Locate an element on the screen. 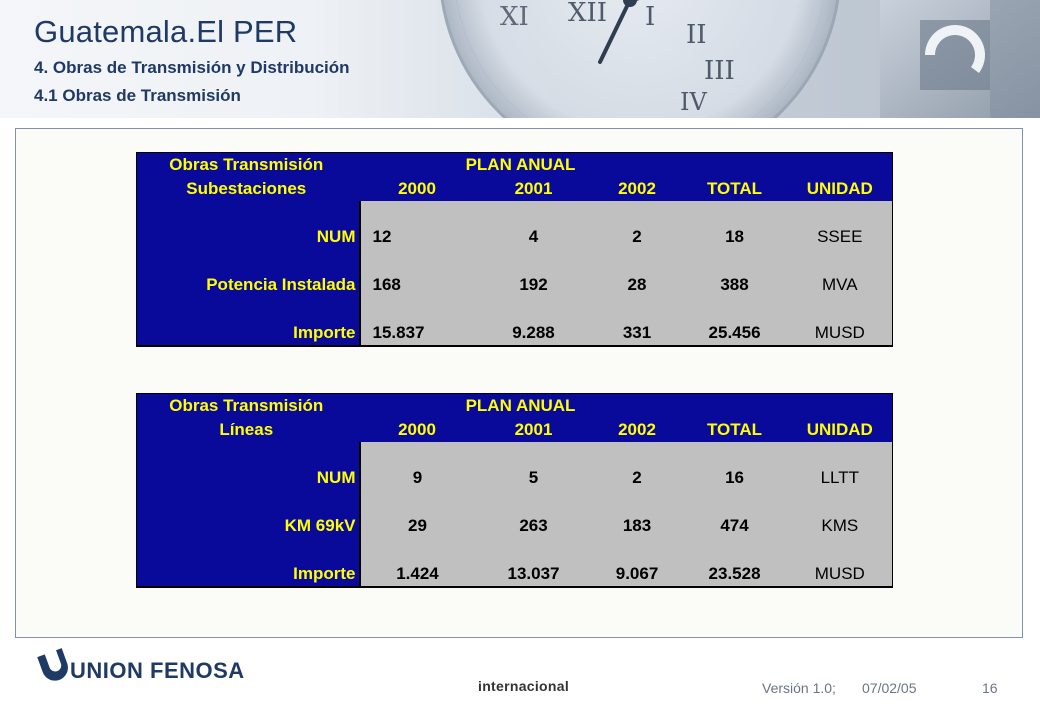  cell-2002: 331 is located at coordinates (637, 334).